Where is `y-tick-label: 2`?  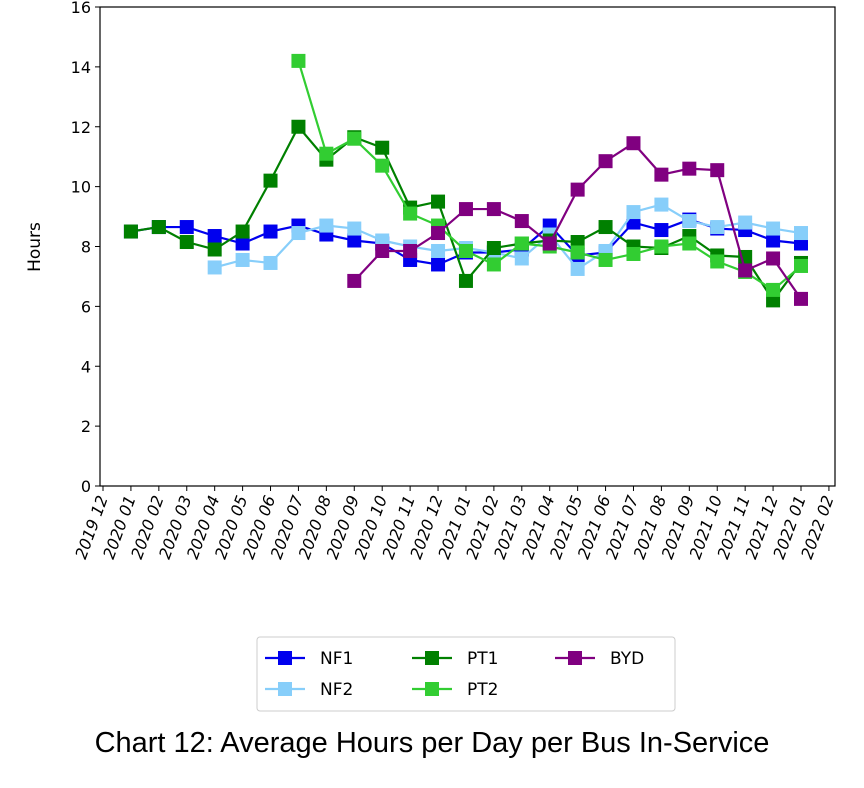 y-tick-label: 2 is located at coordinates (86, 426).